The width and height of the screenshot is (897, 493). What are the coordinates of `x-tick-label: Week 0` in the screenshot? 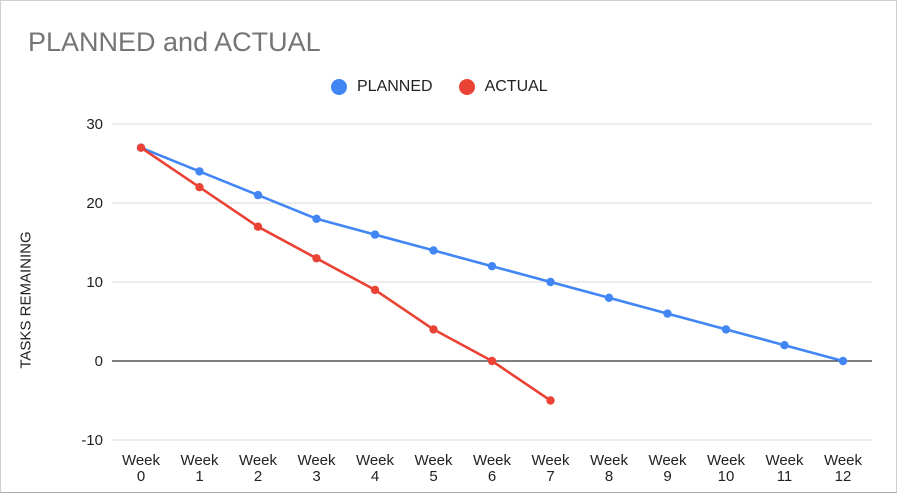 It's located at (141, 468).